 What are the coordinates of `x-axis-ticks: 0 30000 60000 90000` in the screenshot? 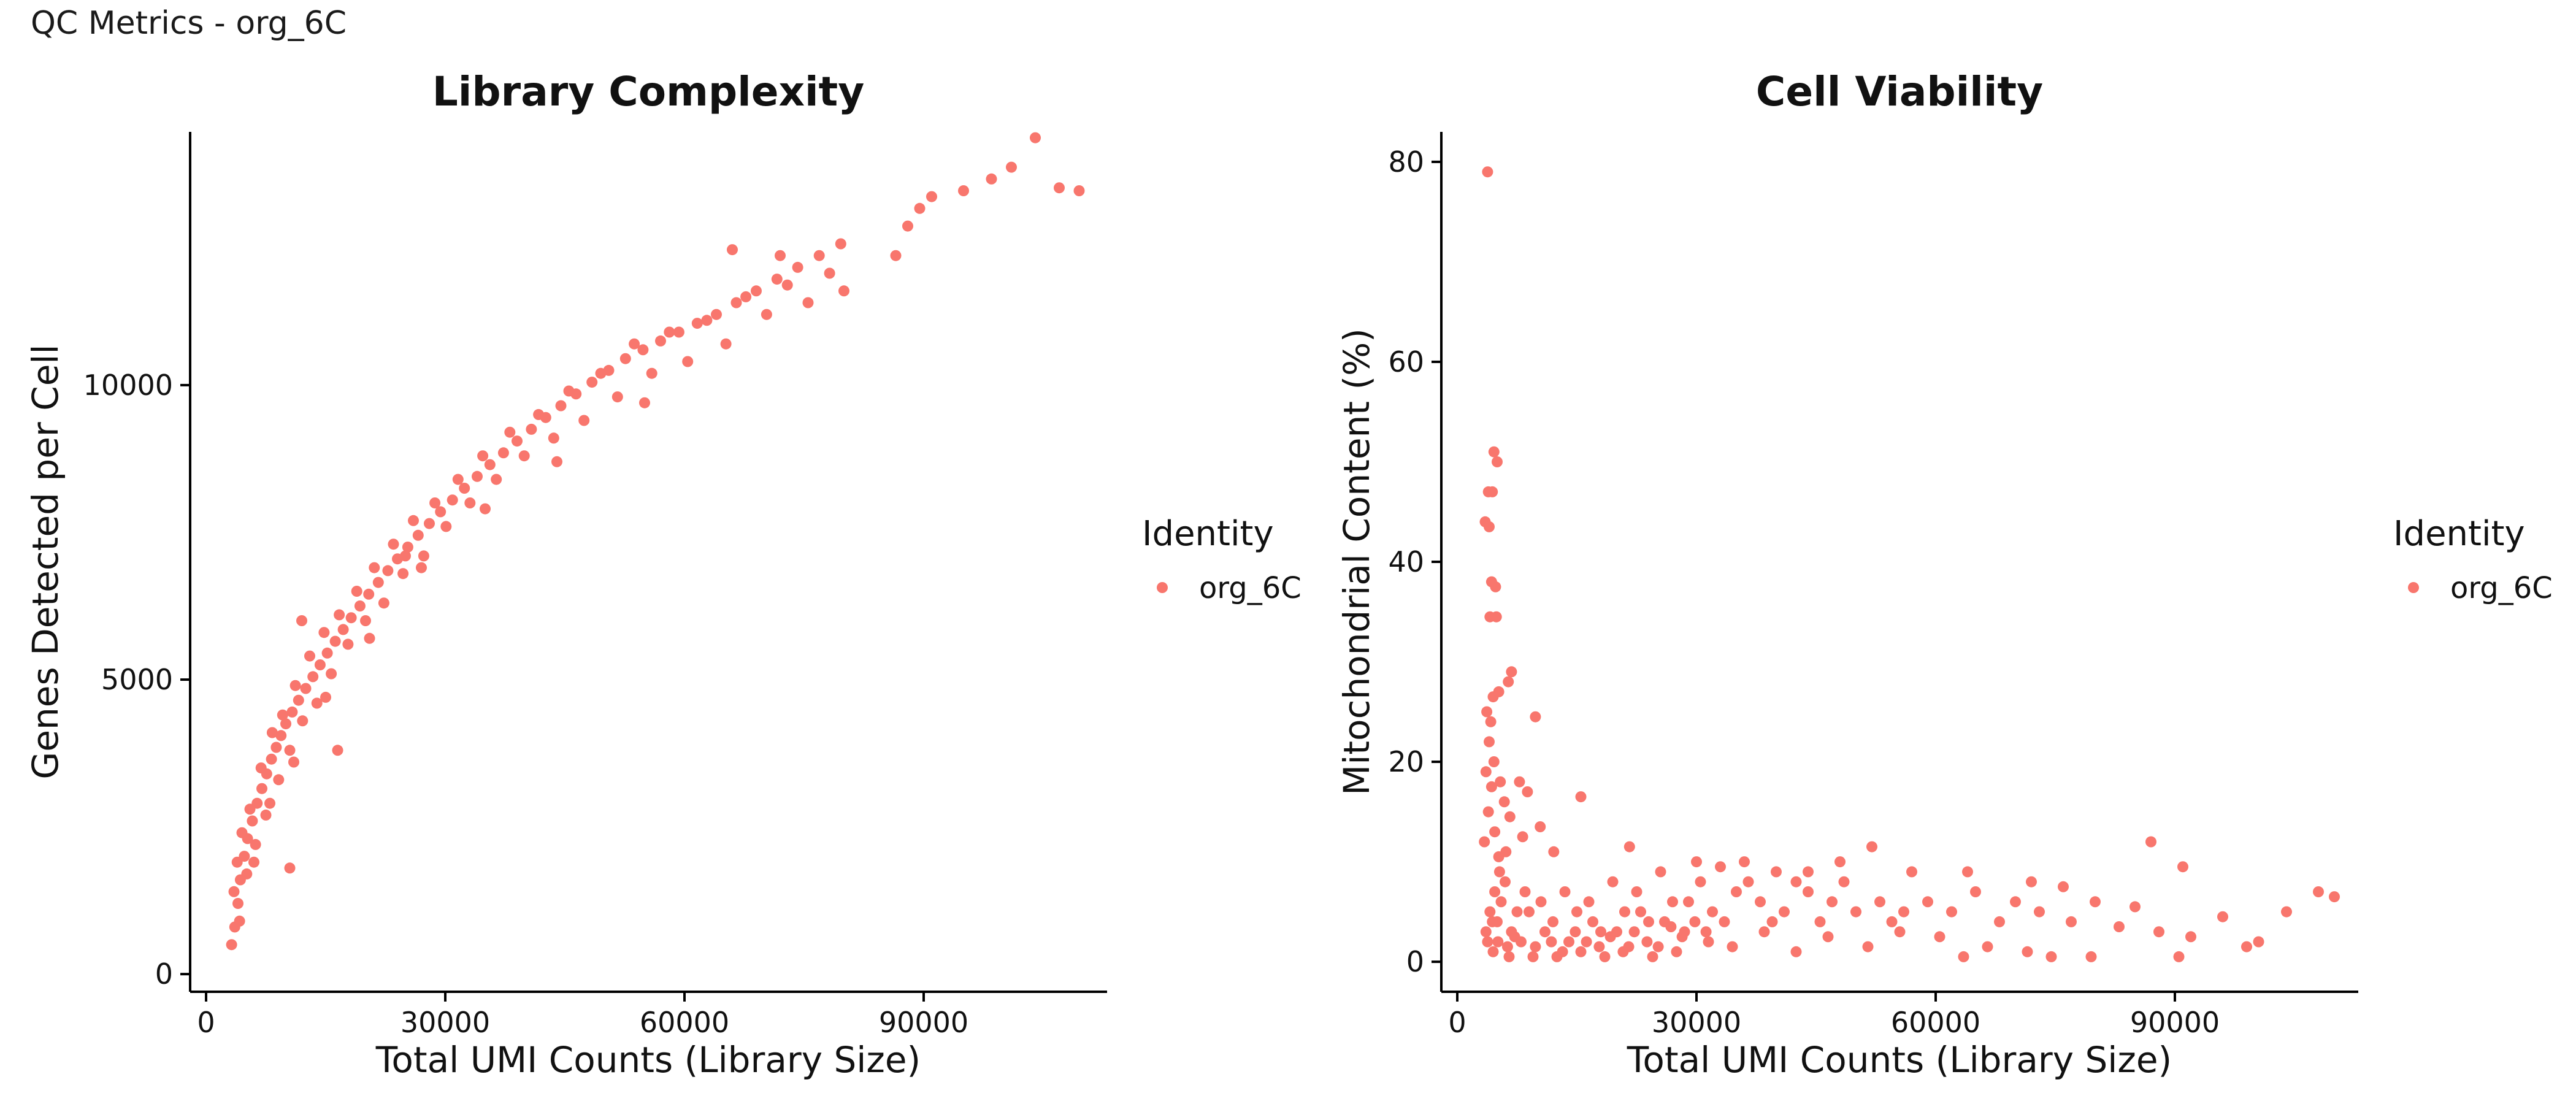 It's located at (1834, 1015).